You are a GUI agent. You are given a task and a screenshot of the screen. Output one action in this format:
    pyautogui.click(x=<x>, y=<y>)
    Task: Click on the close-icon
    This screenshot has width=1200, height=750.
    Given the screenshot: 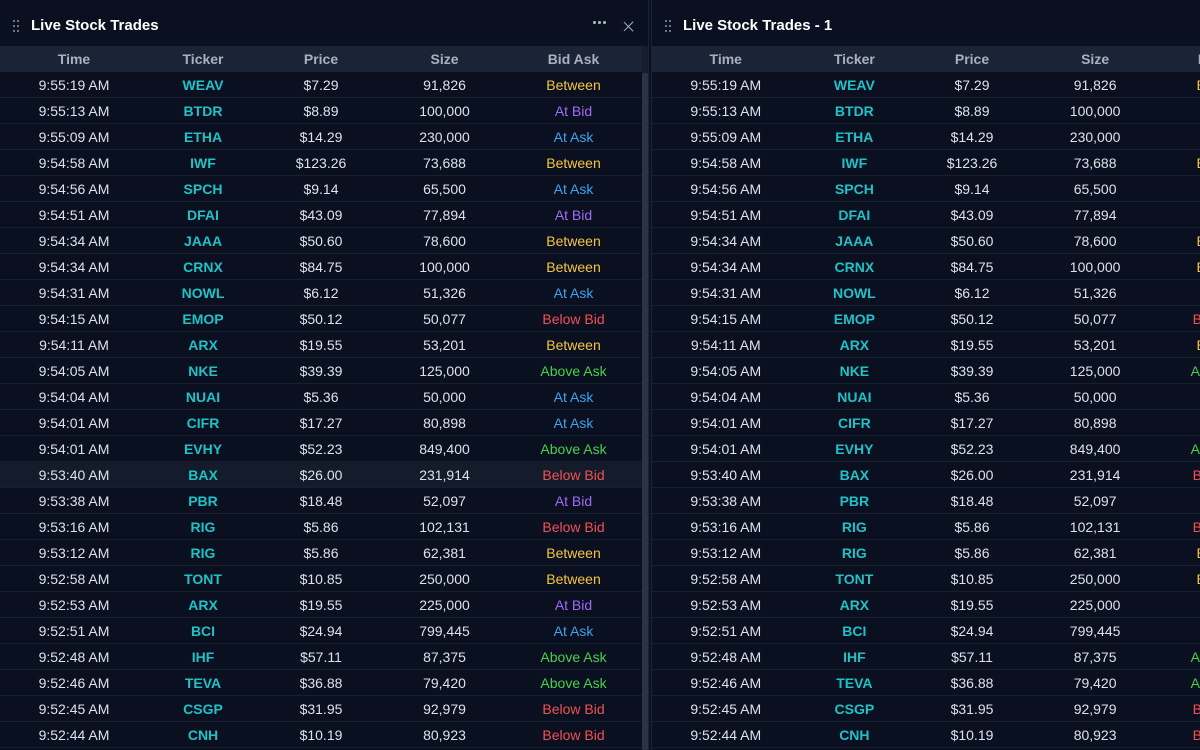 What is the action you would take?
    pyautogui.click(x=628, y=26)
    